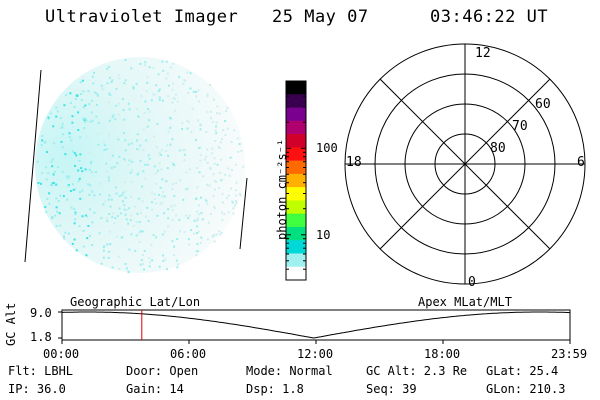 The image size is (600, 400). Describe the element at coordinates (41, 337) in the screenshot. I see `timeline-ytick-bottom: 1.8` at that location.